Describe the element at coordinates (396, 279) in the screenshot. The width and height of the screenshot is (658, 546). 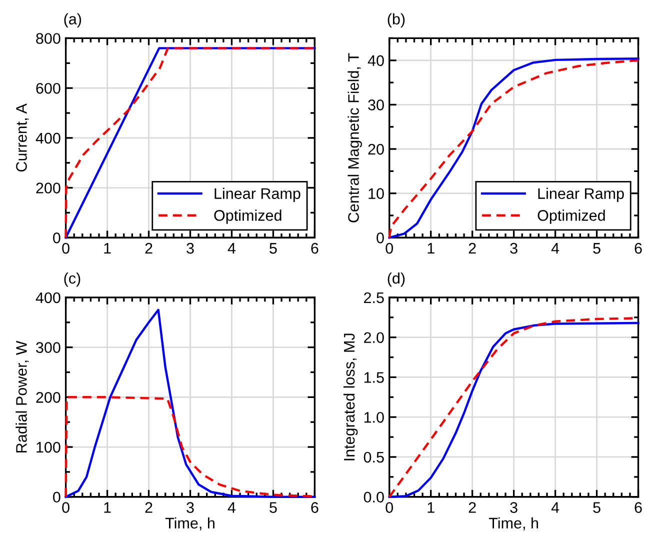
I see `chart-title: (d)` at that location.